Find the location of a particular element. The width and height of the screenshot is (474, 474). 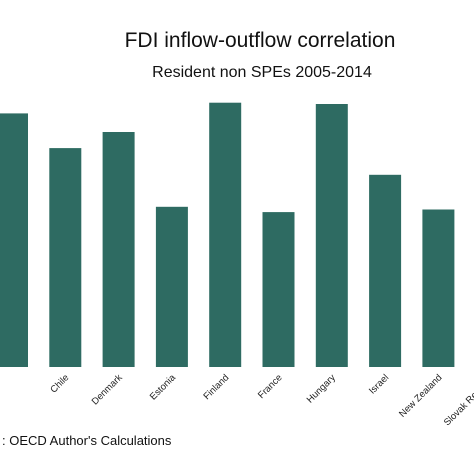

tick-label-denmark: Denmark is located at coordinates (107, 389).